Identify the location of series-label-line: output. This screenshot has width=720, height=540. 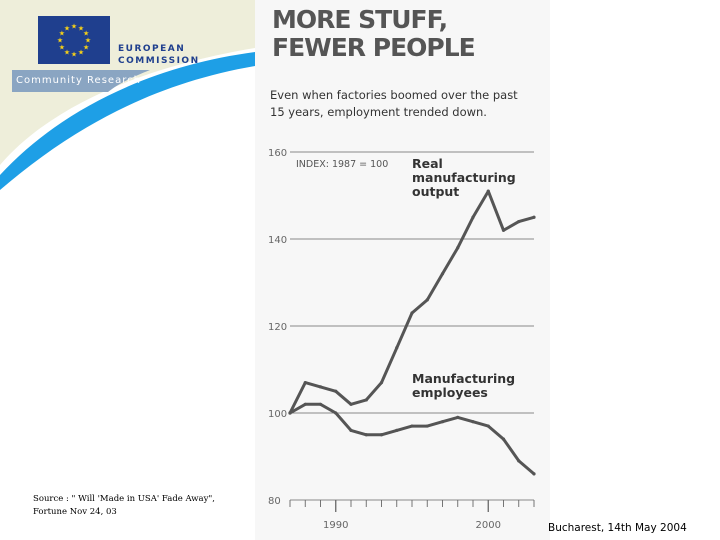
(435, 191).